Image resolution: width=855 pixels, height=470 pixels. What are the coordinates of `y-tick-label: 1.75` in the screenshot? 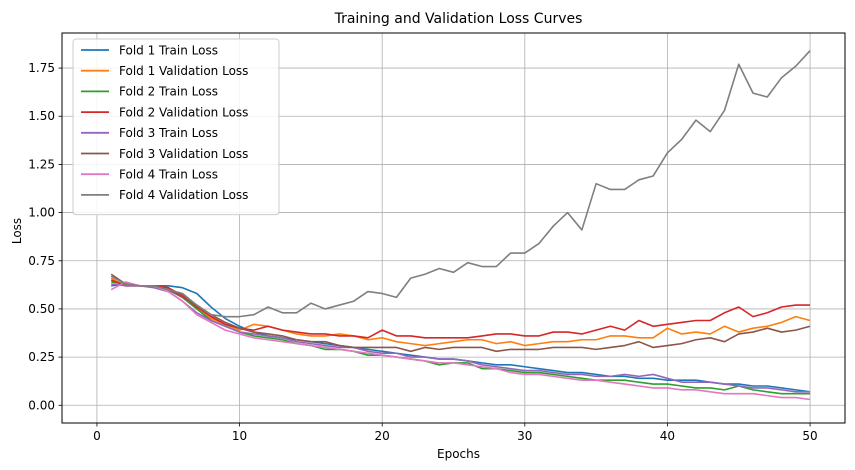 It's located at (41, 68).